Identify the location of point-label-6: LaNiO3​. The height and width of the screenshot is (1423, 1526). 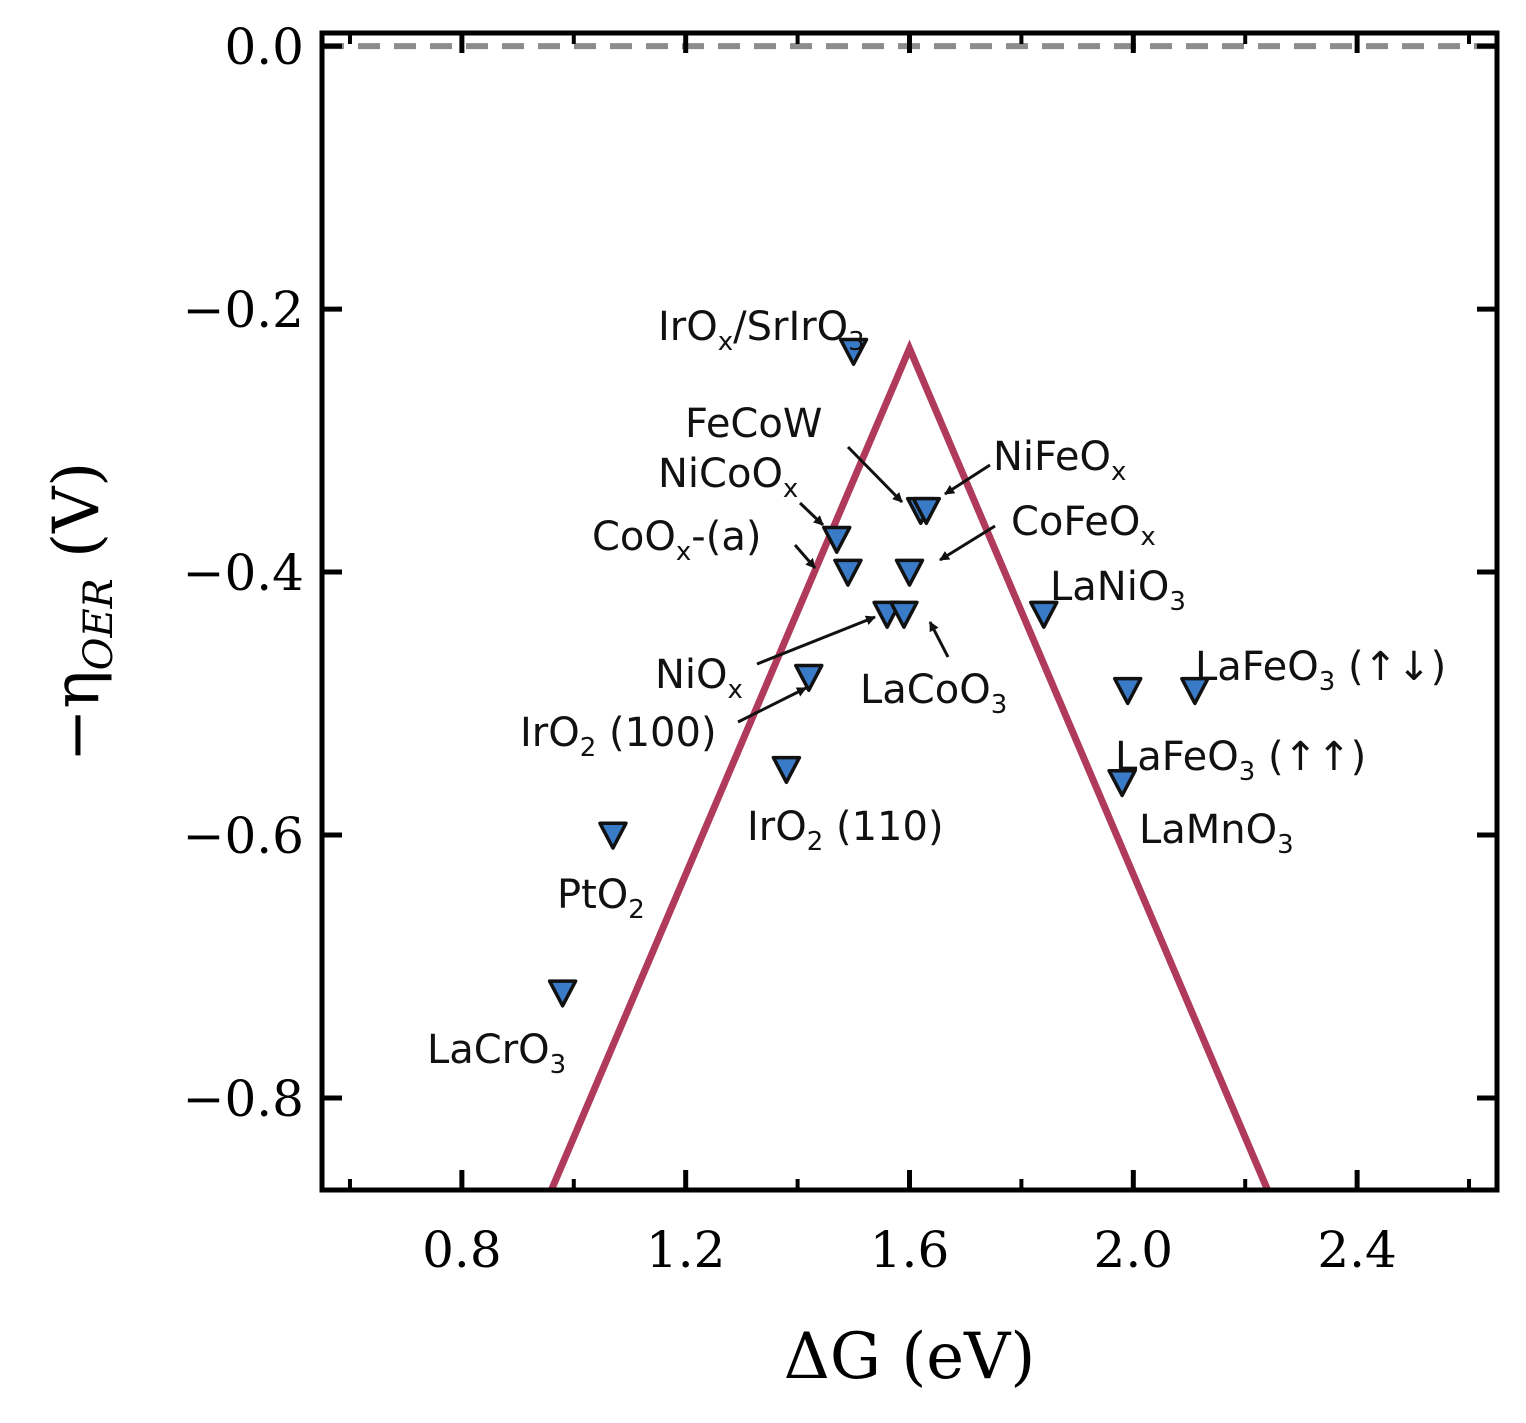
(1118, 590).